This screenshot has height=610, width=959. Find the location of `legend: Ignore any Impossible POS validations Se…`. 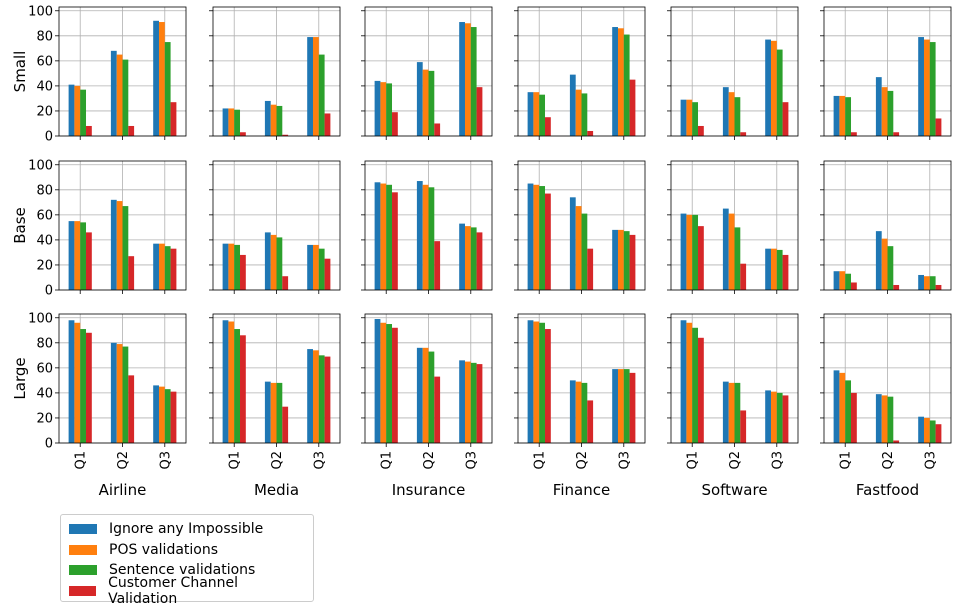

legend: Ignore any Impossible POS validations Se… is located at coordinates (187, 560).